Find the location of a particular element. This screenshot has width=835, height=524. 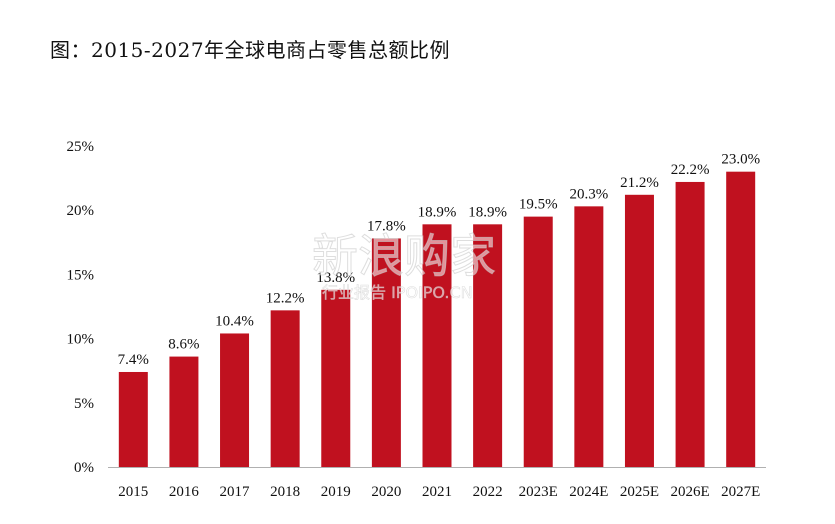

watermark-site: 行业报告 IPOIPO.CN is located at coordinates (397, 292).